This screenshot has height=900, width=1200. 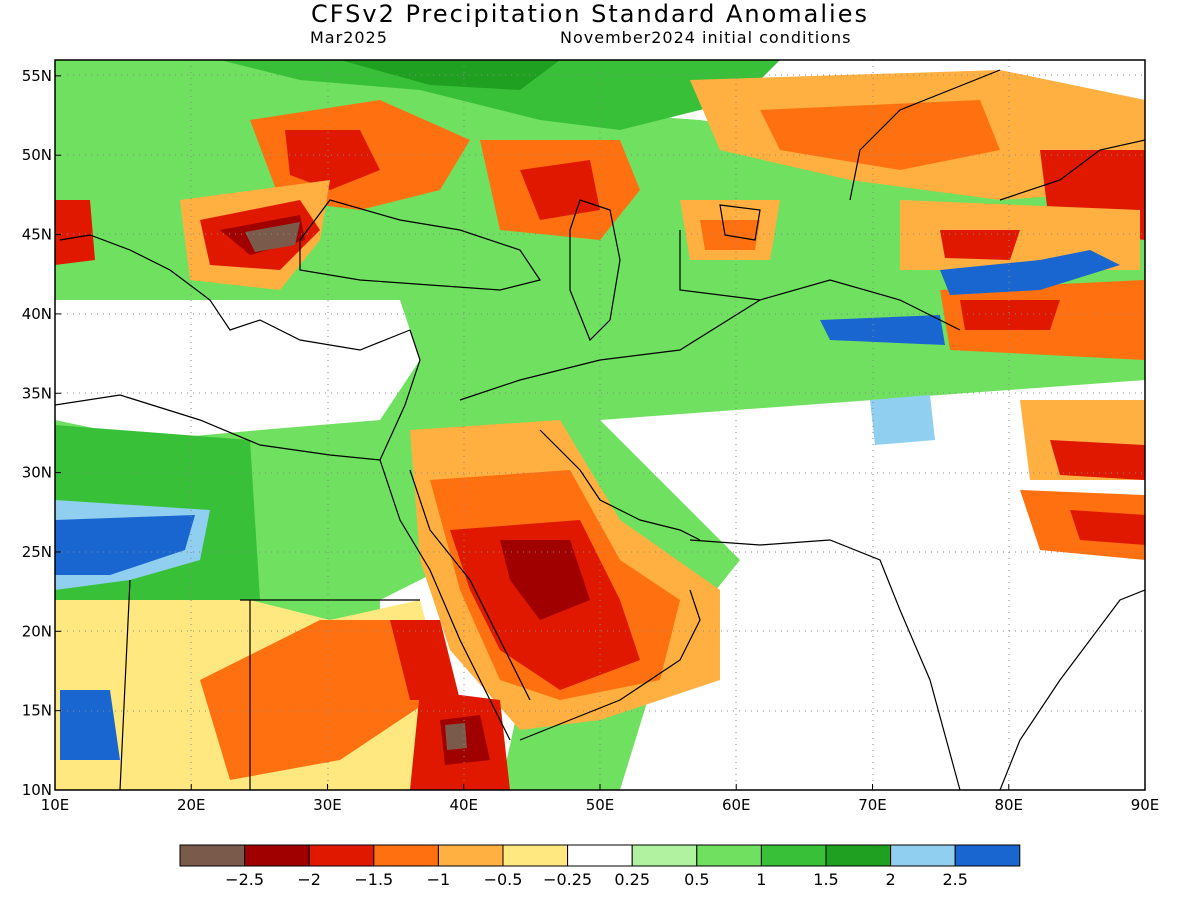 What do you see at coordinates (590, 14) in the screenshot?
I see `map-title: CFSv2 Precipitation Standard Anomalies` at bounding box center [590, 14].